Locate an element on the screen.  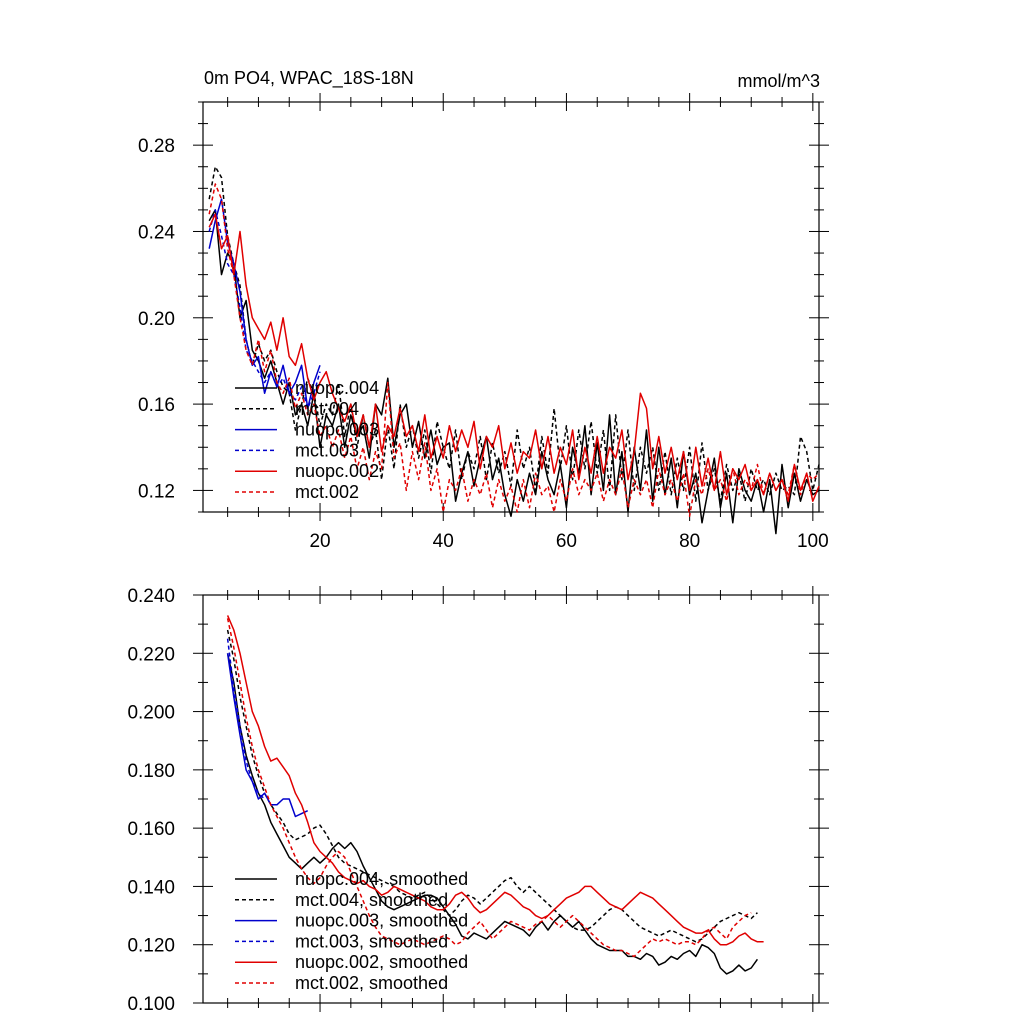
top-panel-title: 0m PO4, WPAC_18S-18N is located at coordinates (309, 78).